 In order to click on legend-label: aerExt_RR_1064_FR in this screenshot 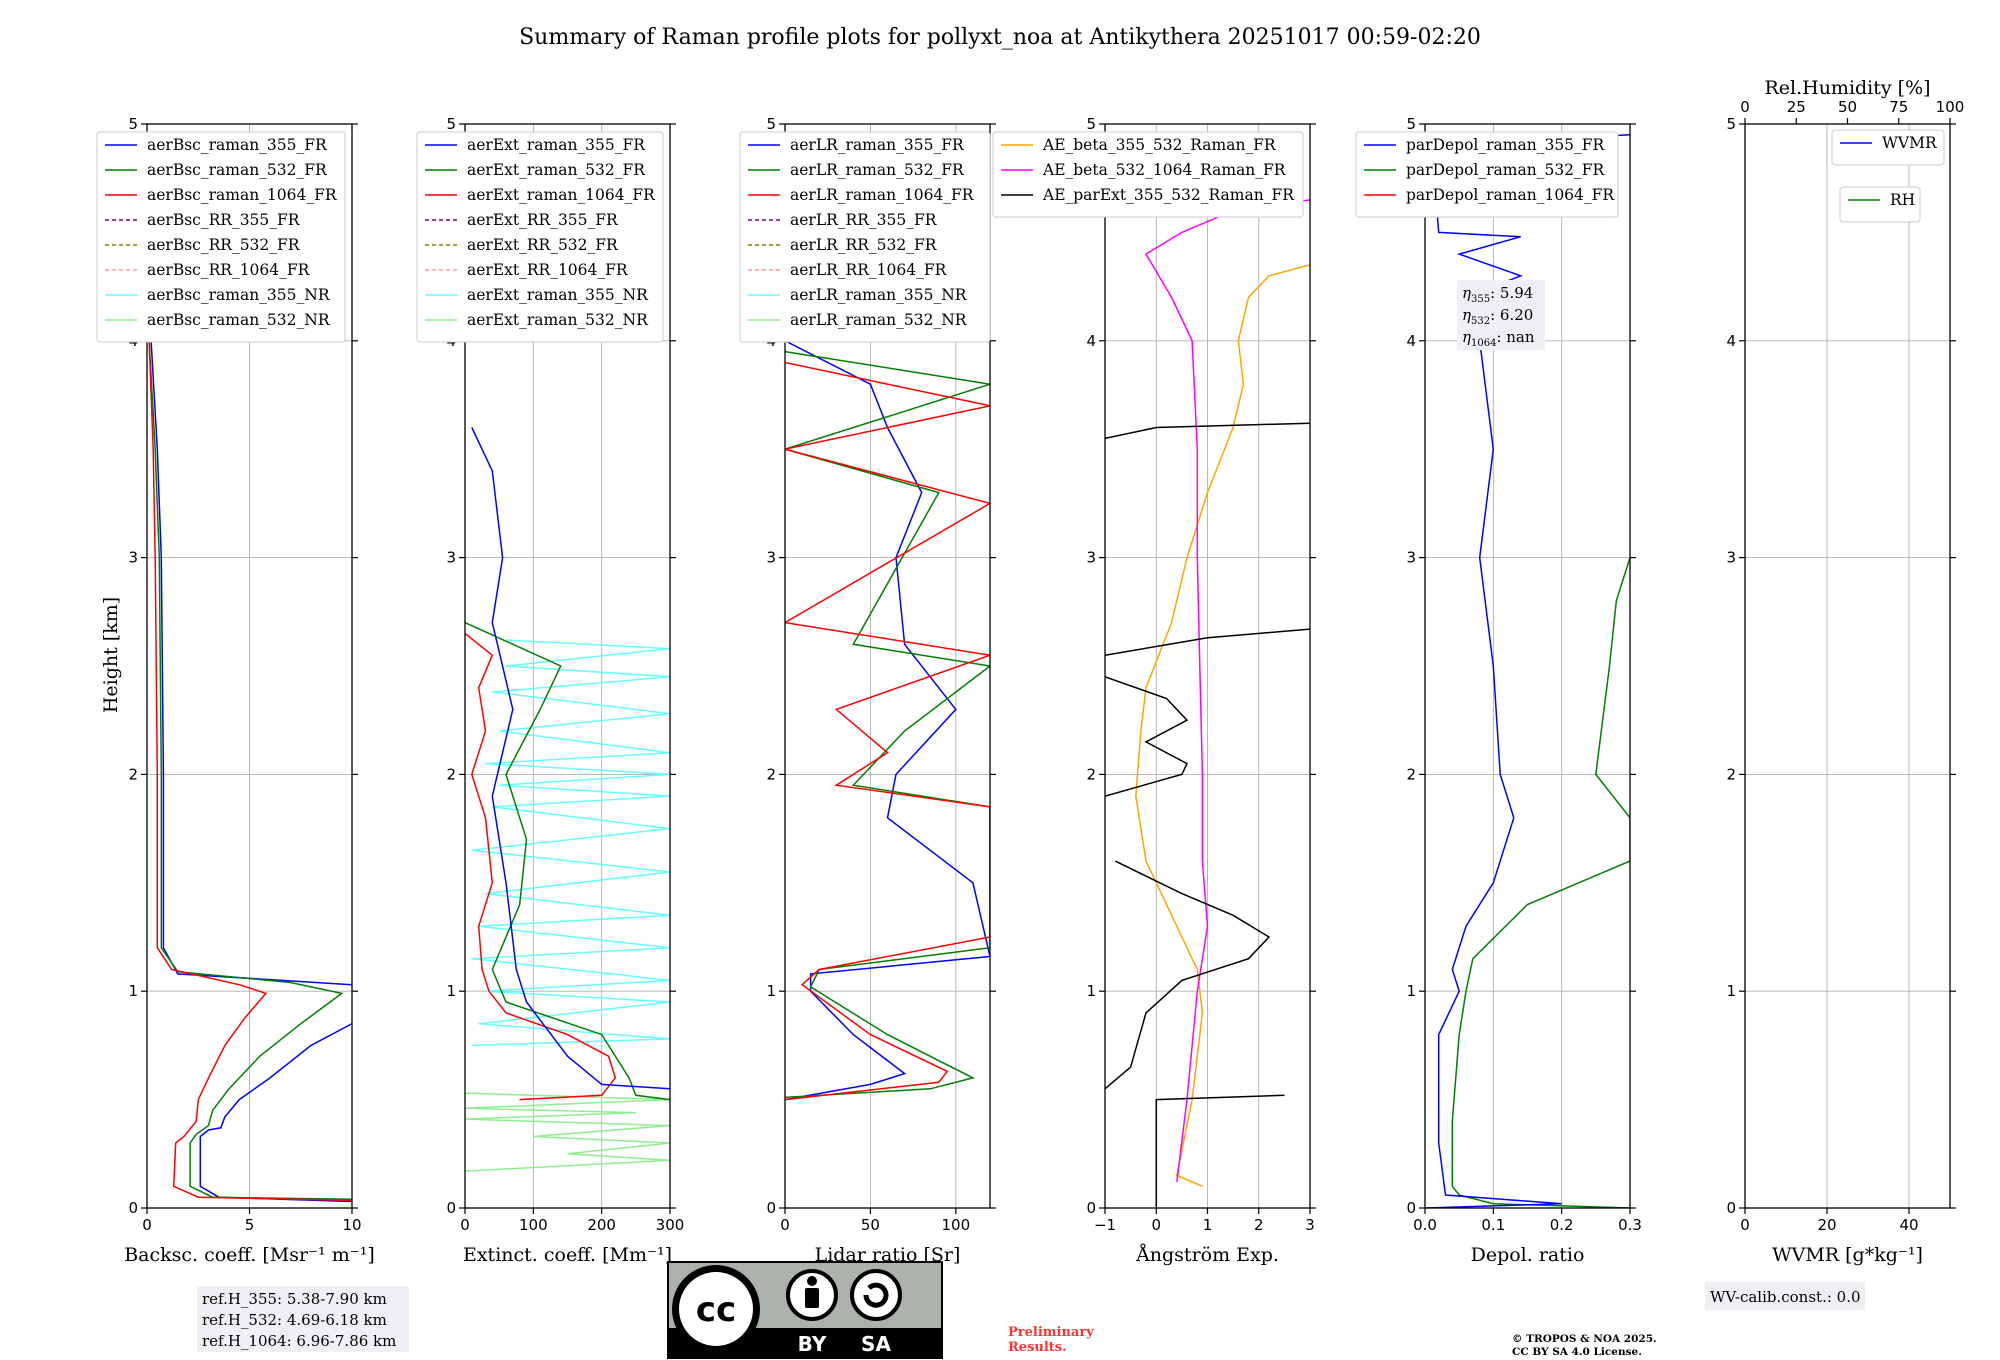, I will do `click(548, 270)`.